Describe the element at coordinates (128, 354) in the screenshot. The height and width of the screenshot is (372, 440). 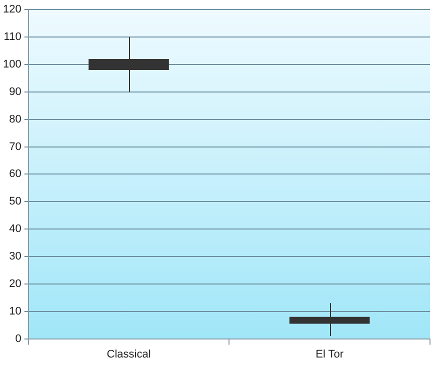
I see `x-tick-label: Classical` at that location.